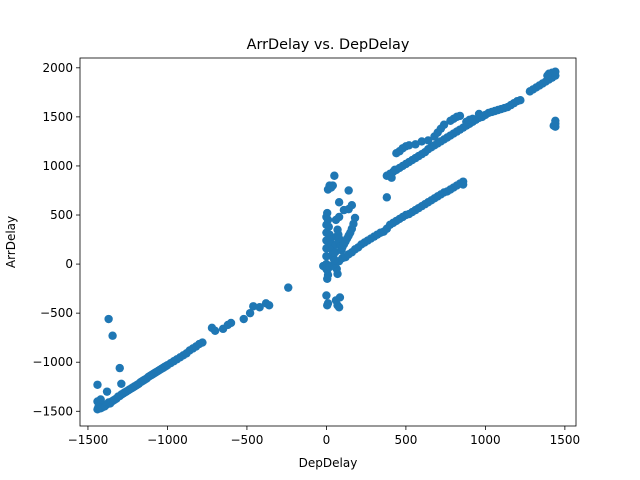  What do you see at coordinates (56, 313) in the screenshot?
I see `y-tick-label: −500` at bounding box center [56, 313].